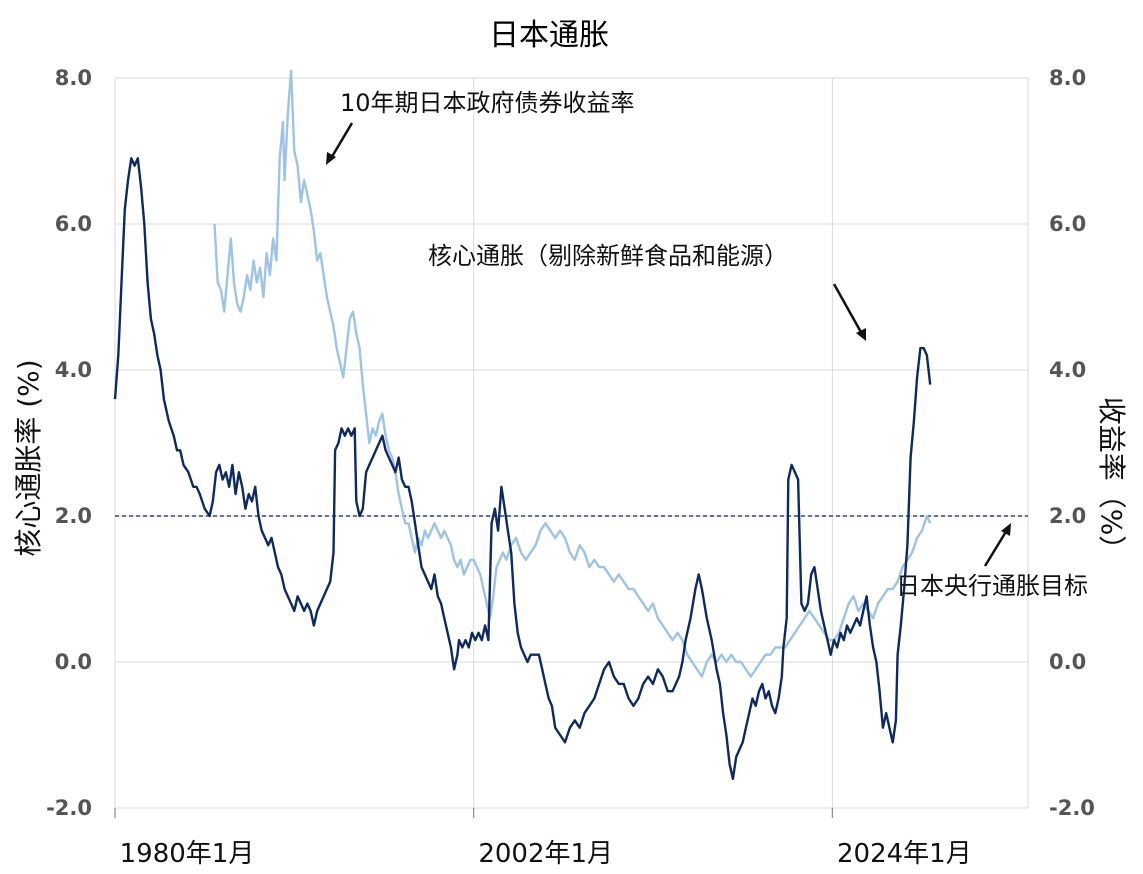 The width and height of the screenshot is (1143, 874). What do you see at coordinates (1072, 808) in the screenshot?
I see `y-tick-label-right: -2.0` at bounding box center [1072, 808].